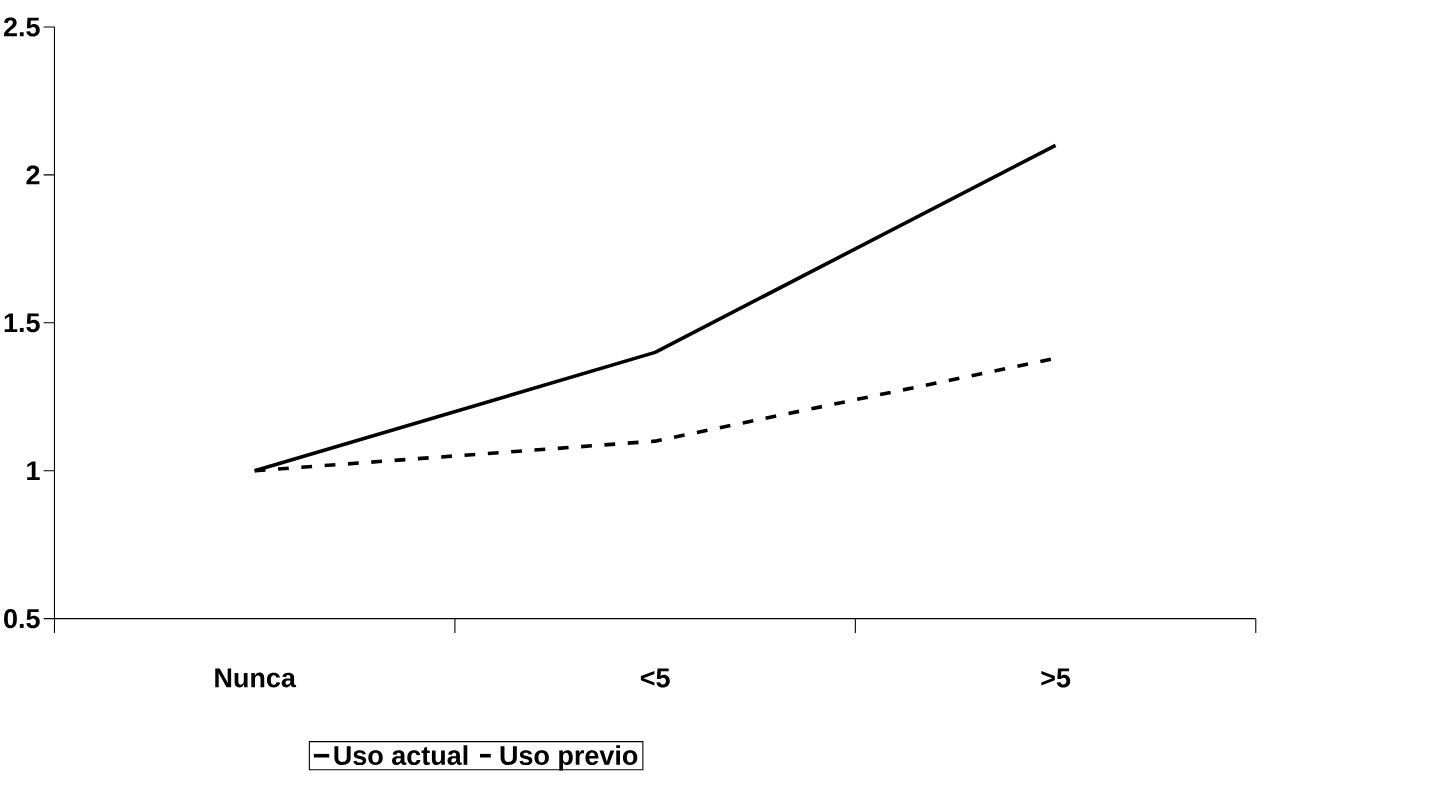  I want to click on x-tick-label: Nunca, so click(256, 678).